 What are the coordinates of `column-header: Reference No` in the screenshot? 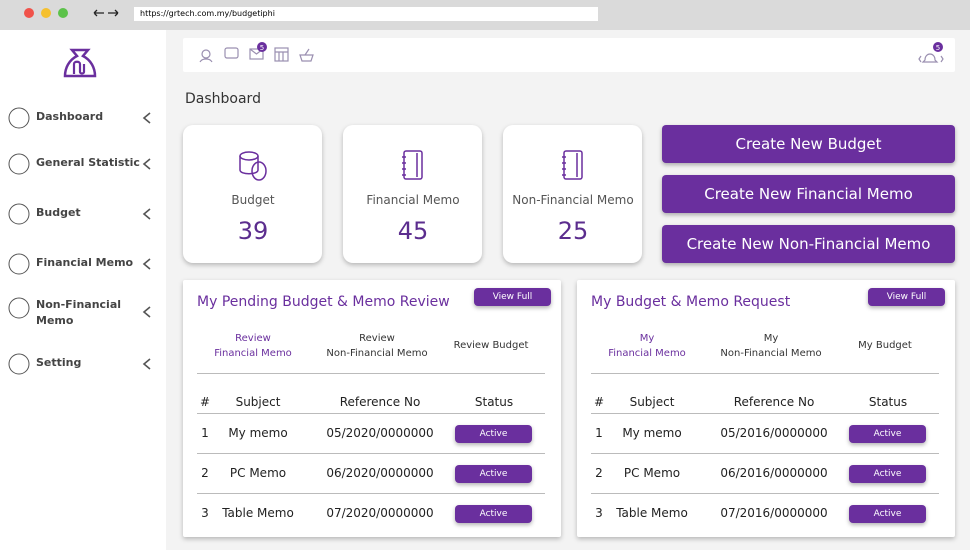 It's located at (380, 402).